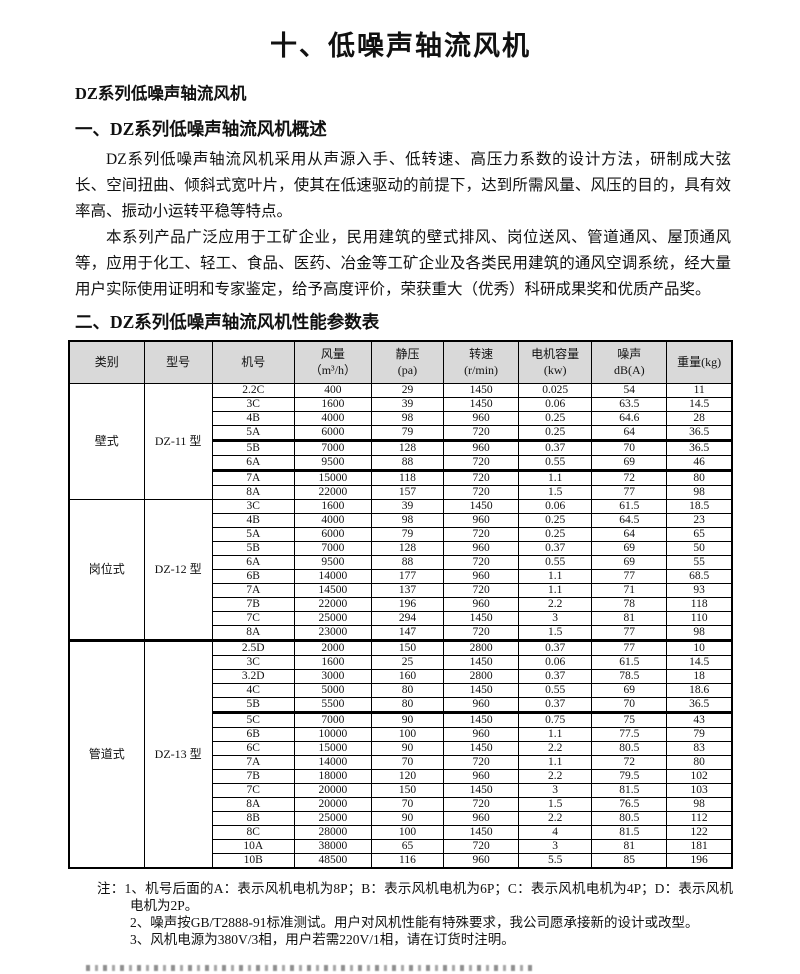 The image size is (800, 974). Describe the element at coordinates (401, 676) in the screenshot. I see `table-row: 3.2D 3000 160 2800 0.37 78.5 18` at that location.